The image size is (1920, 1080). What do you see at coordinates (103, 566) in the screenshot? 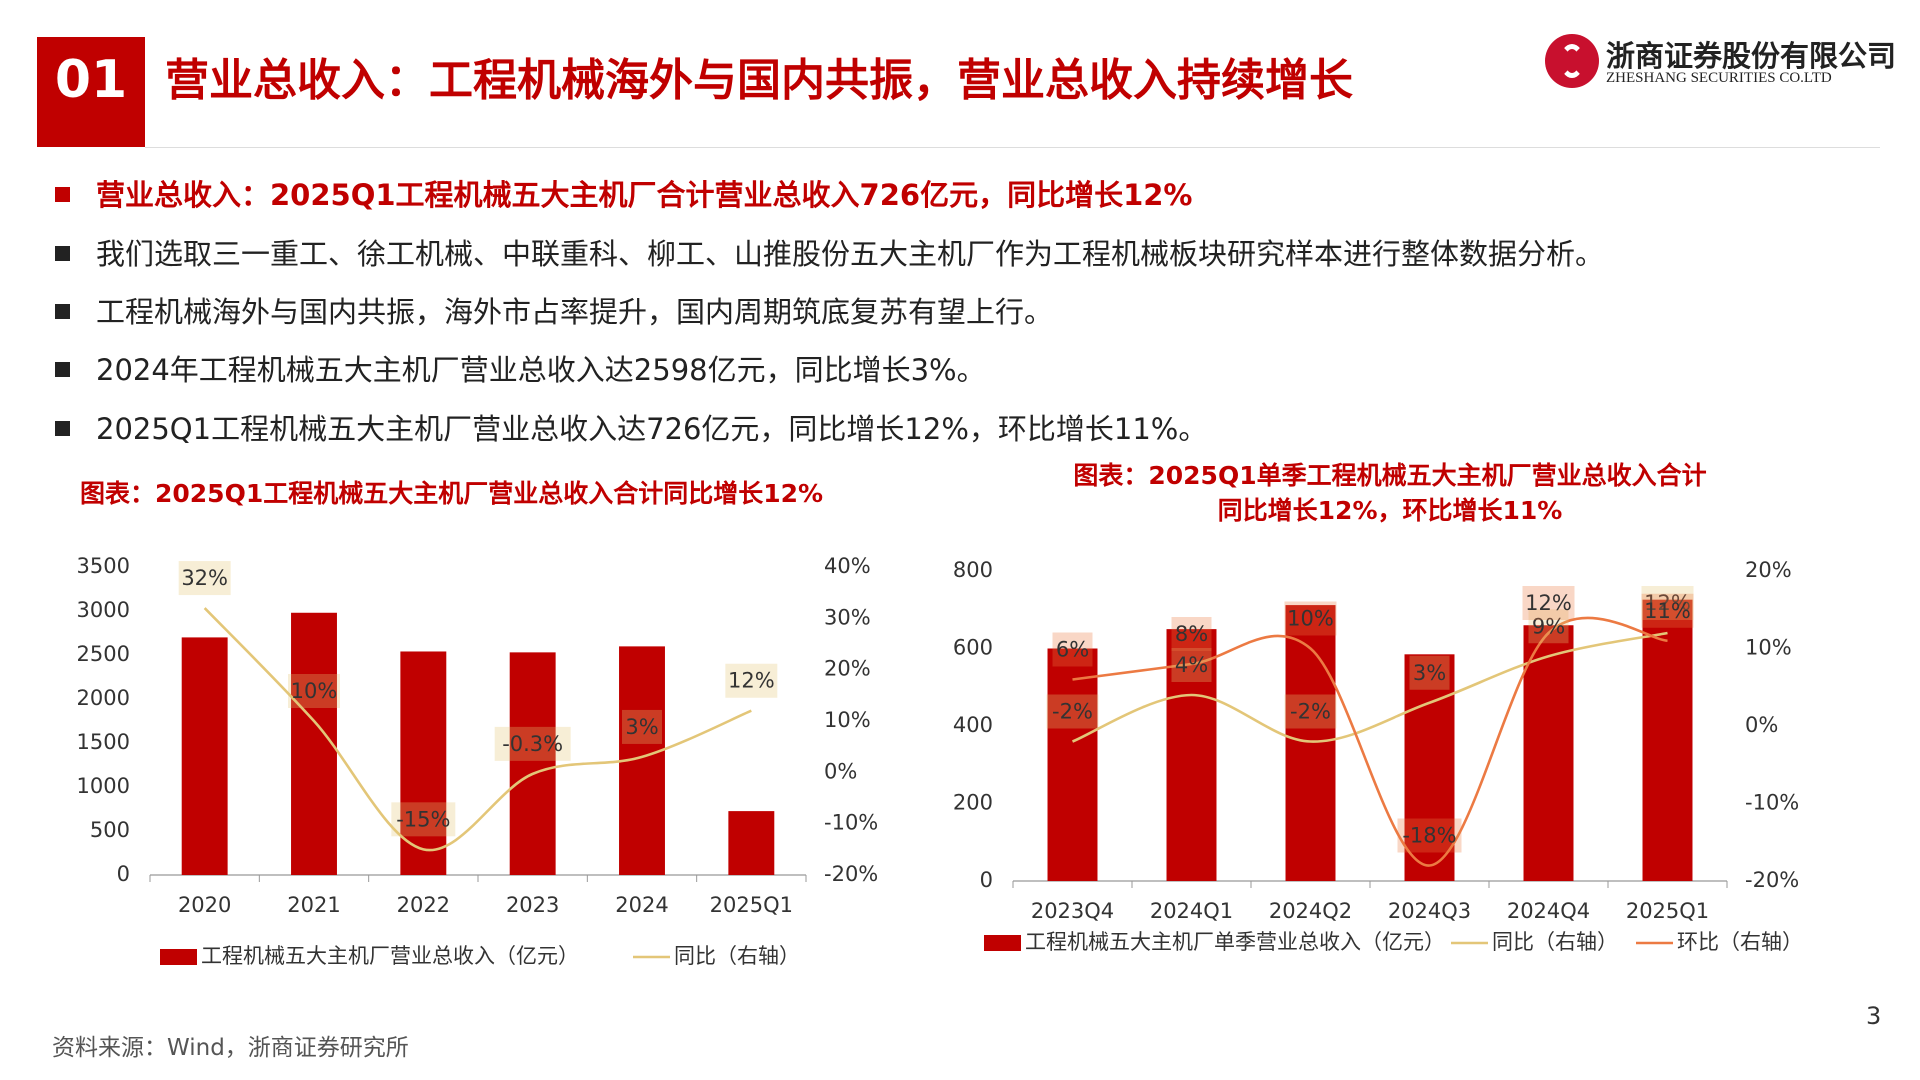
I see `y-tick-label: 3500` at bounding box center [103, 566].